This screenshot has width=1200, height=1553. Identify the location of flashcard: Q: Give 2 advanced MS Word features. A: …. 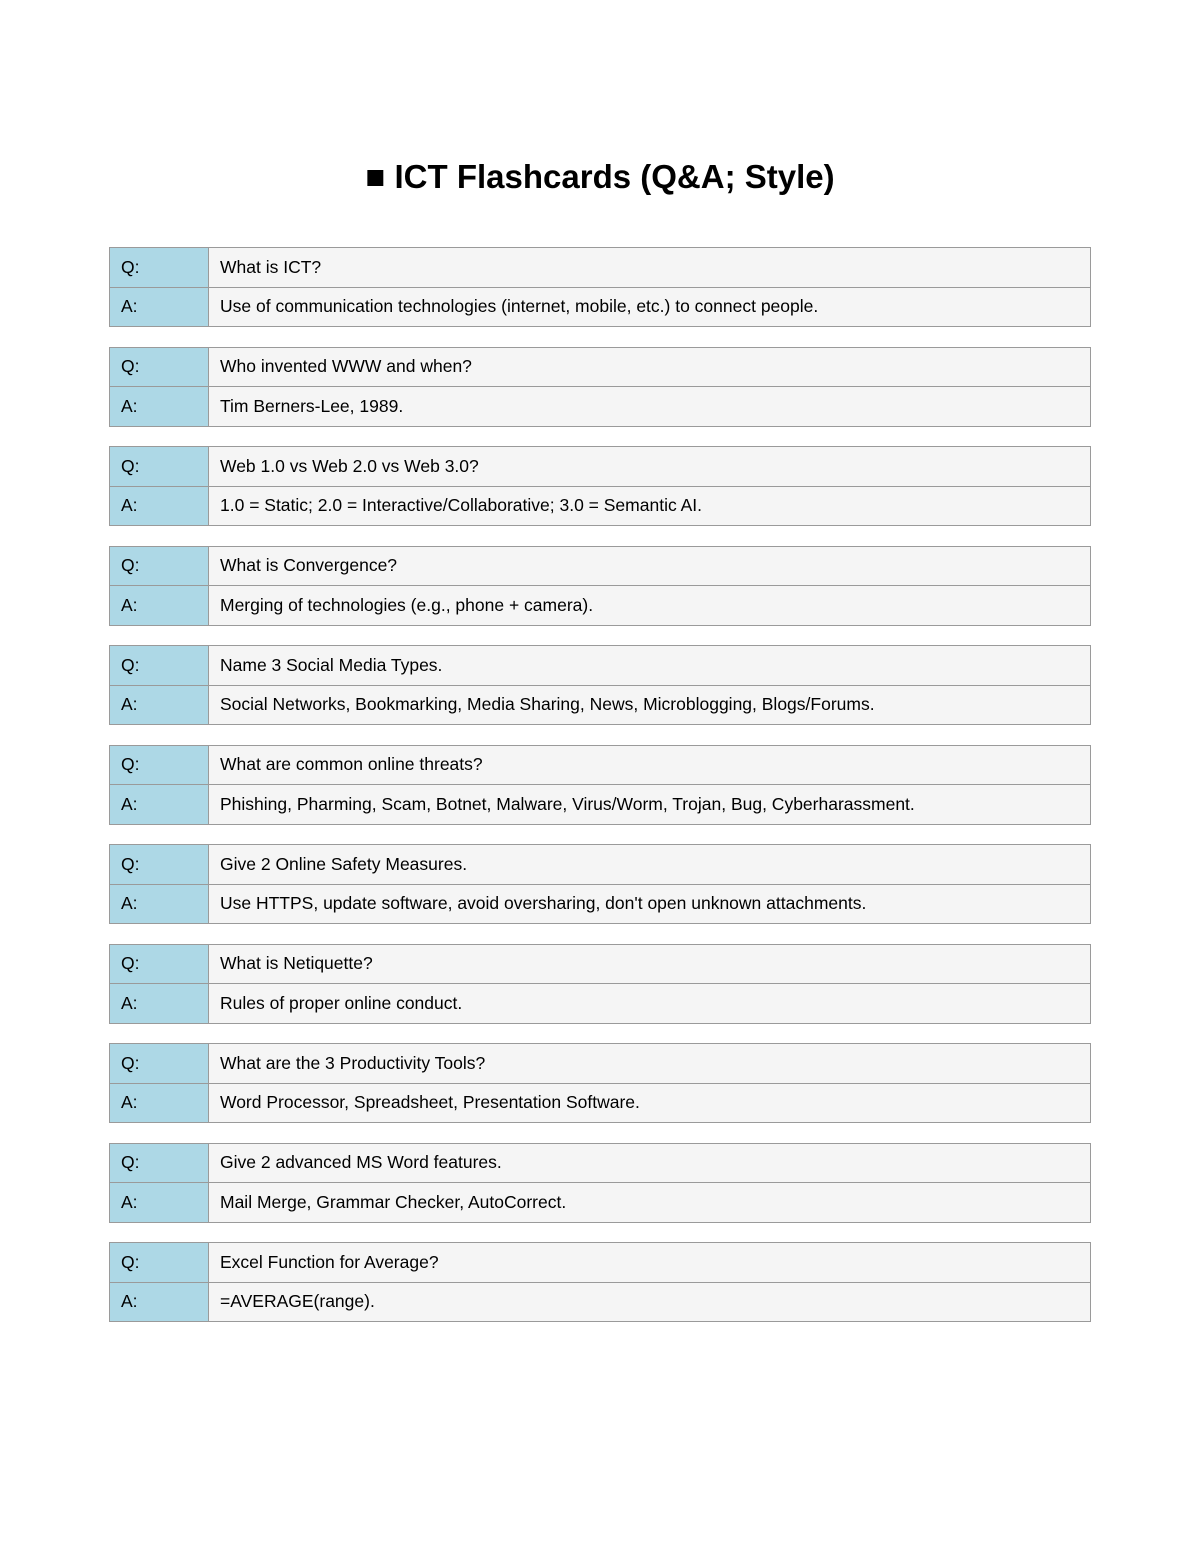
(600, 1182).